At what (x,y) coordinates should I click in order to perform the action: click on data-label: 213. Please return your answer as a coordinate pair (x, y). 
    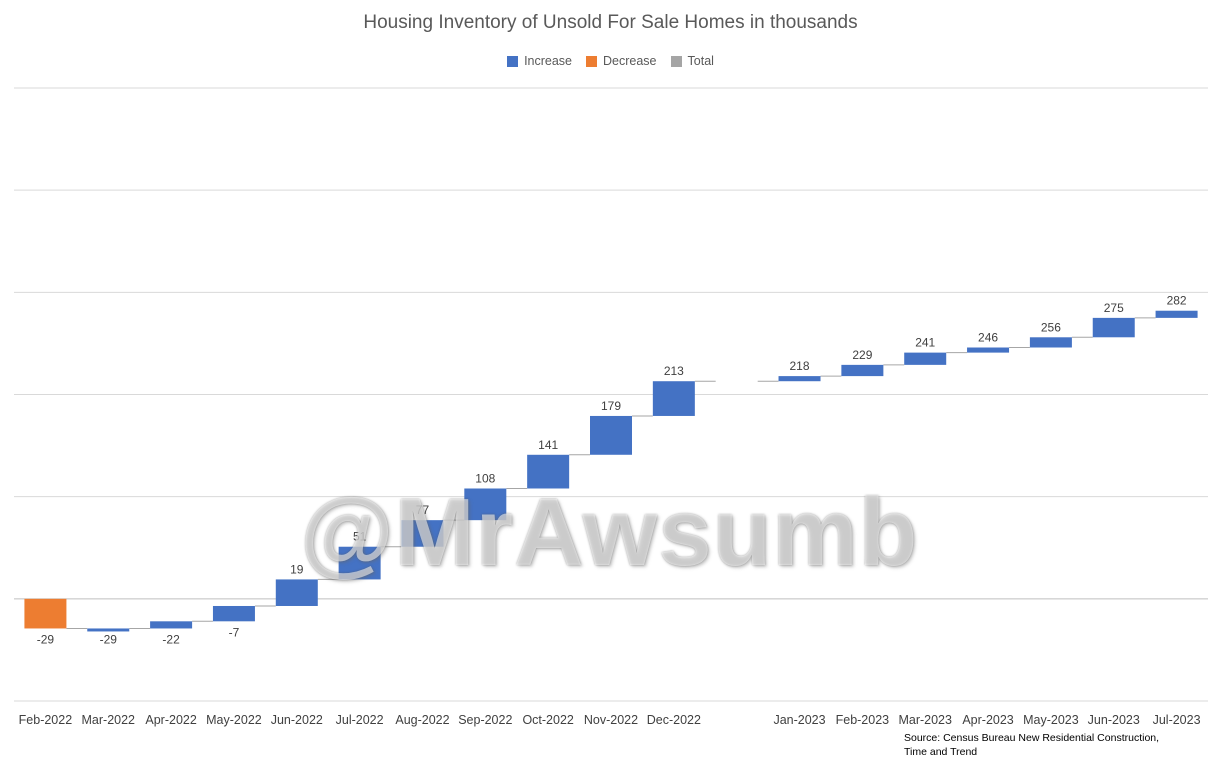
    Looking at the image, I should click on (674, 371).